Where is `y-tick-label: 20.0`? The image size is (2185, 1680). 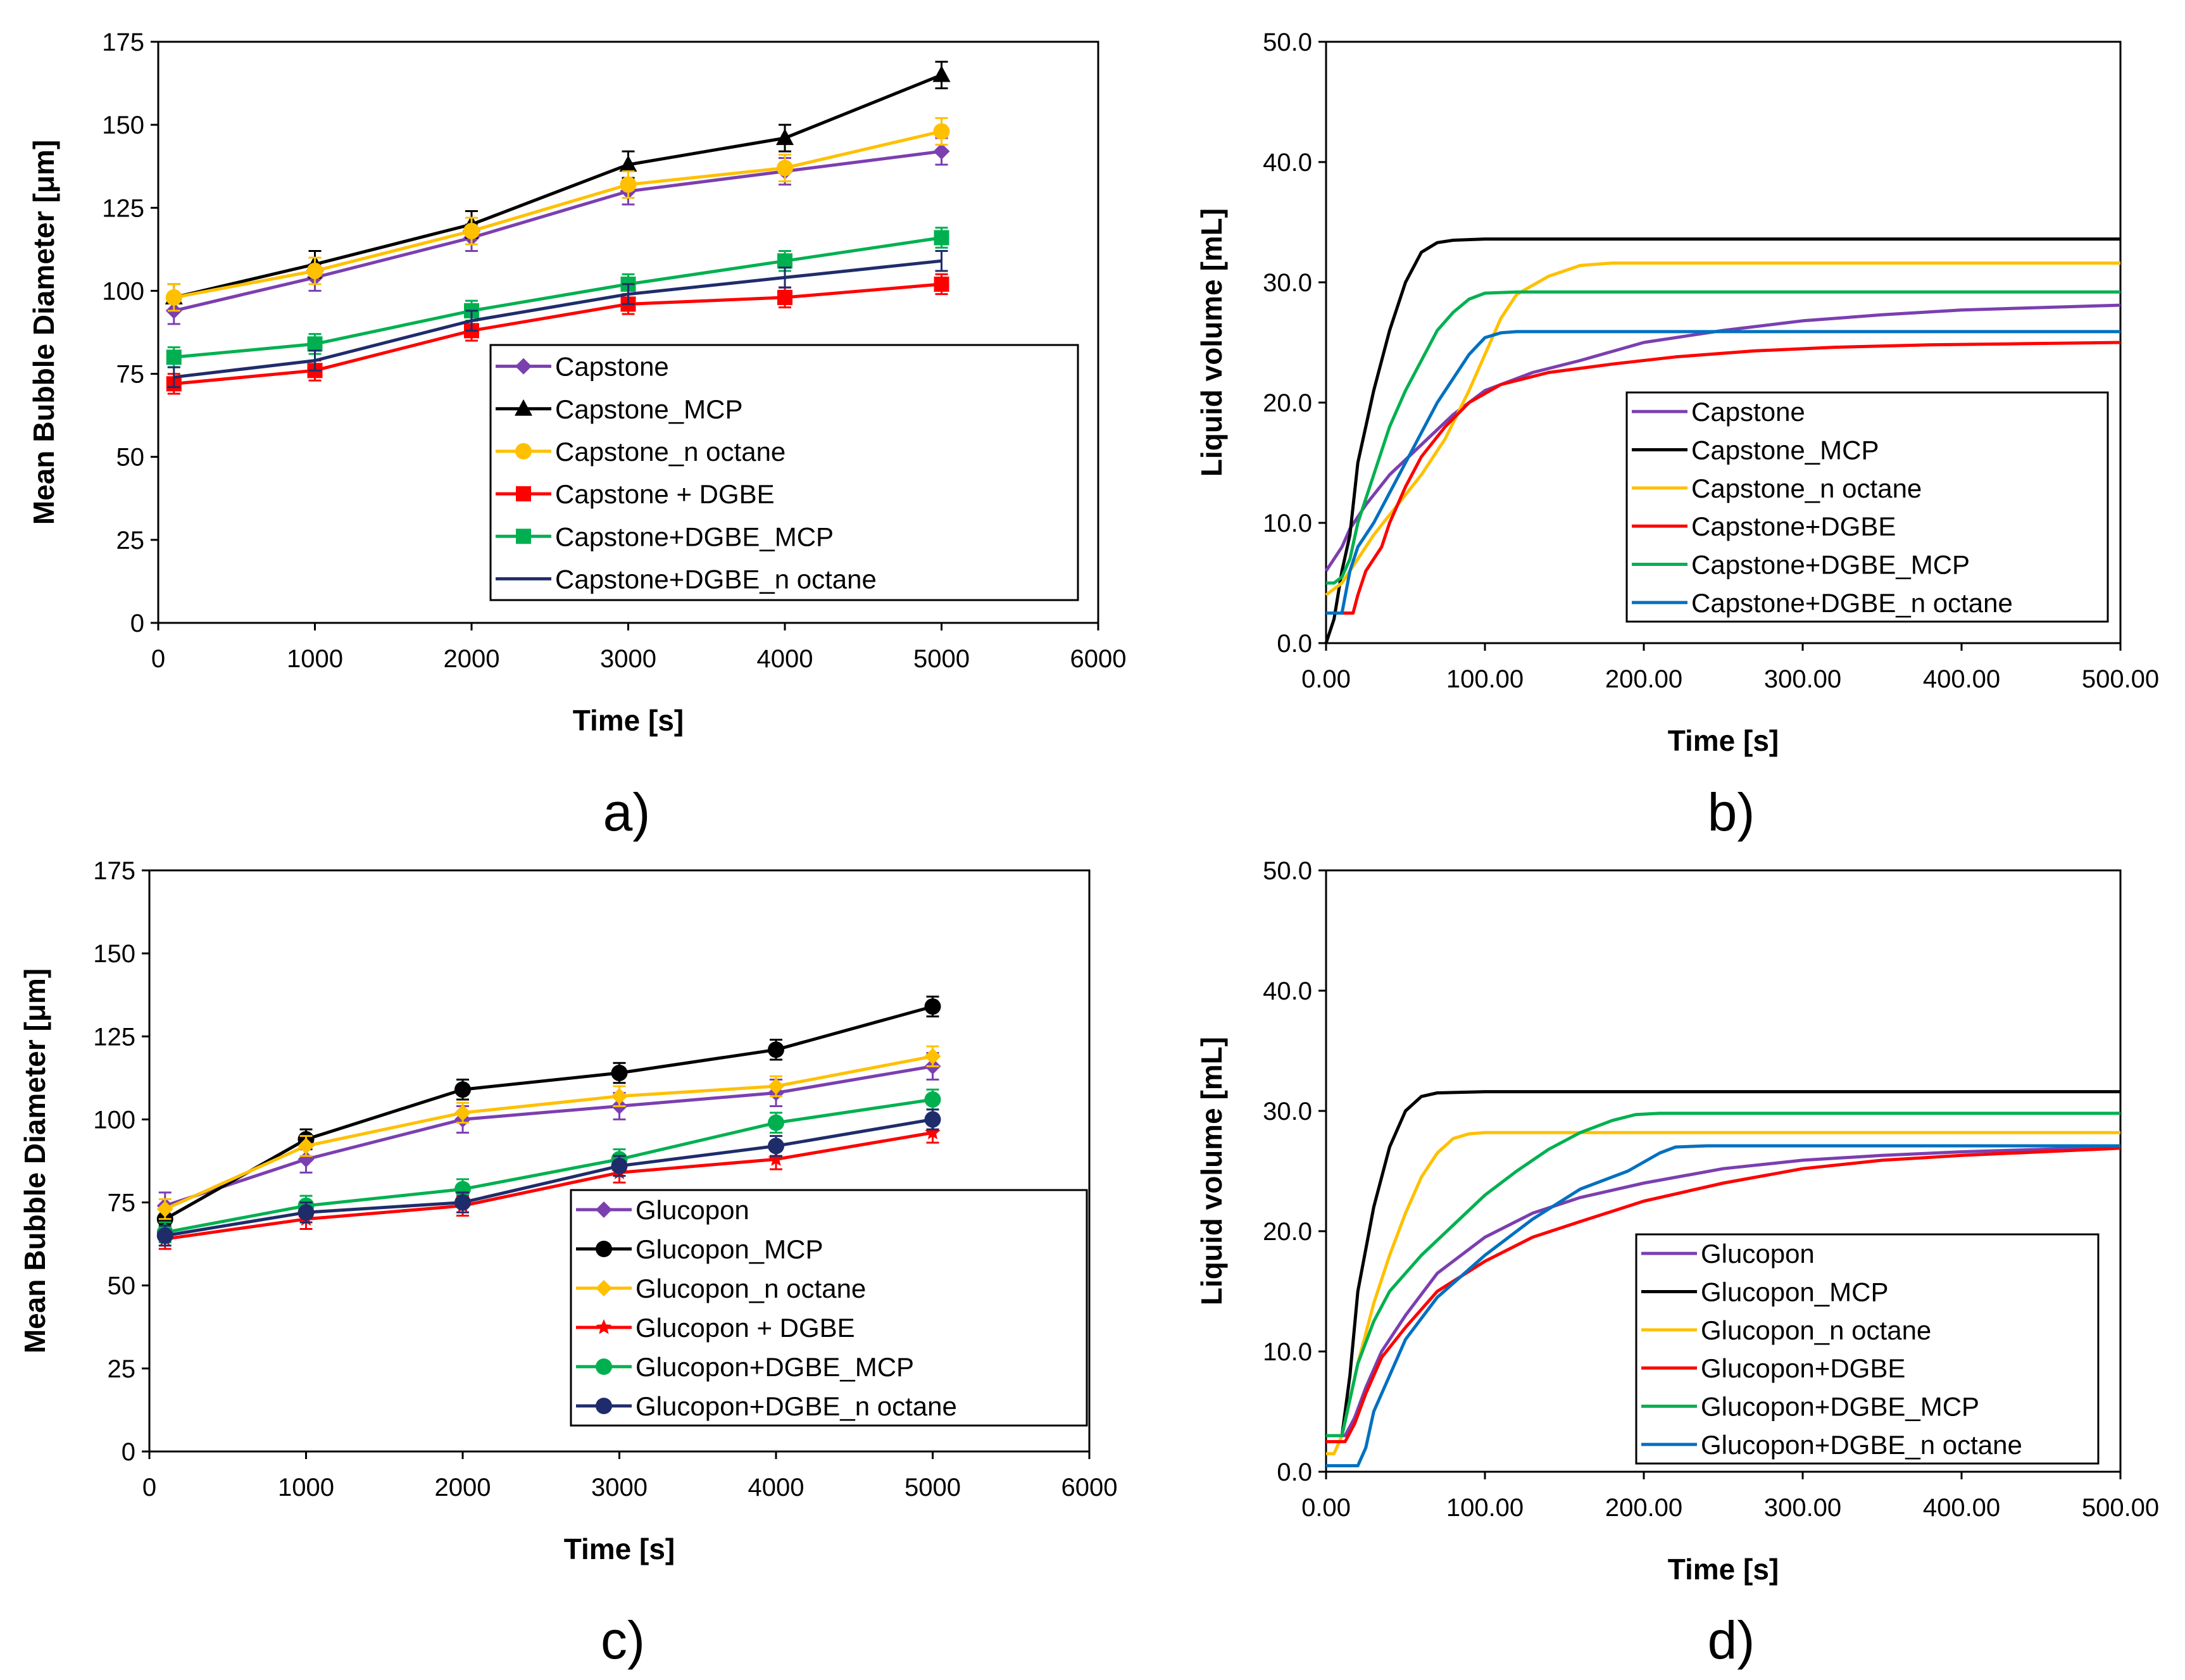 y-tick-label: 20.0 is located at coordinates (1288, 1232).